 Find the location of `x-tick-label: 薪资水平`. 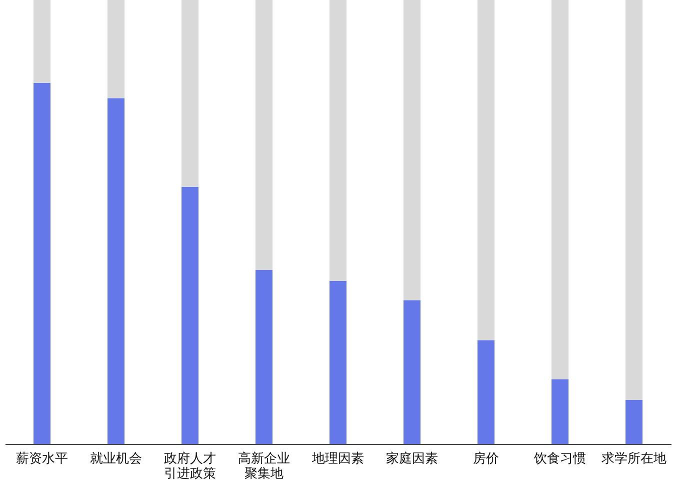

x-tick-label: 薪资水平 is located at coordinates (42, 459).